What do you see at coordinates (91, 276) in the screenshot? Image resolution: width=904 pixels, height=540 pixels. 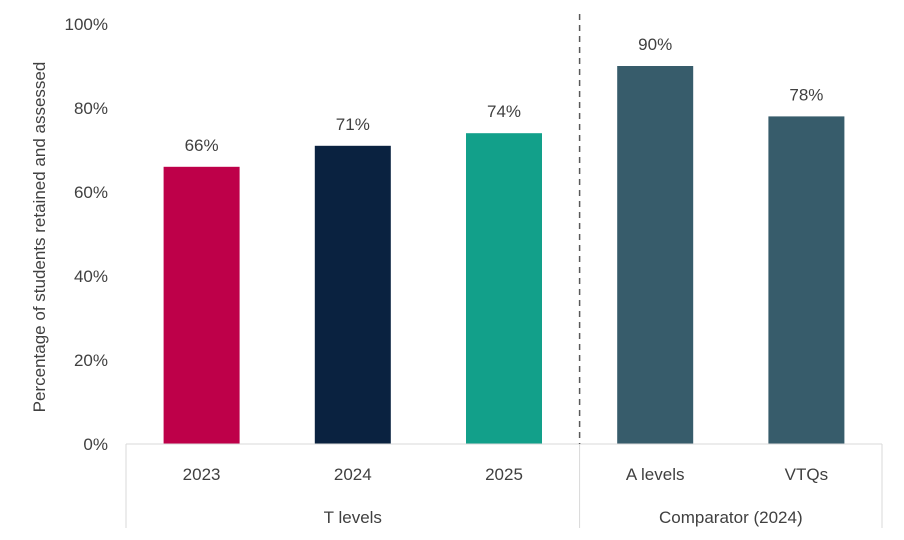 I see `y-tick-label: 40%` at bounding box center [91, 276].